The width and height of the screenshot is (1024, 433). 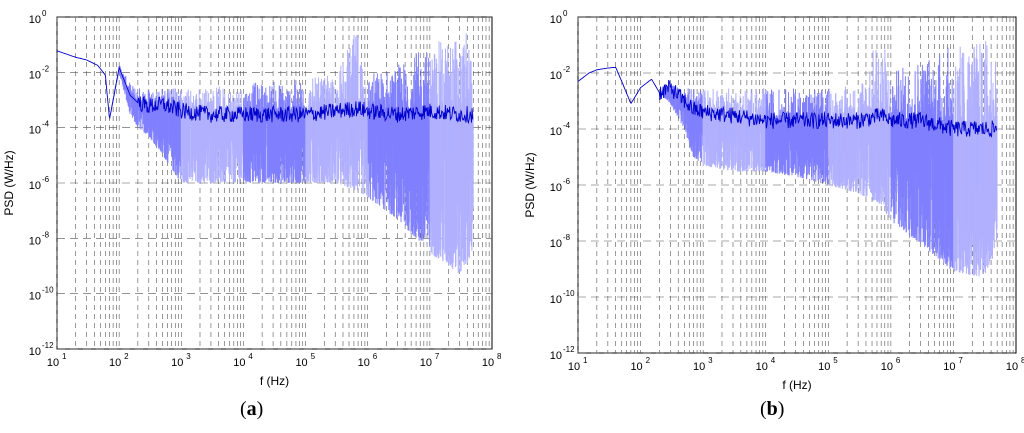 I want to click on panel-label-b: (b), so click(x=772, y=409).